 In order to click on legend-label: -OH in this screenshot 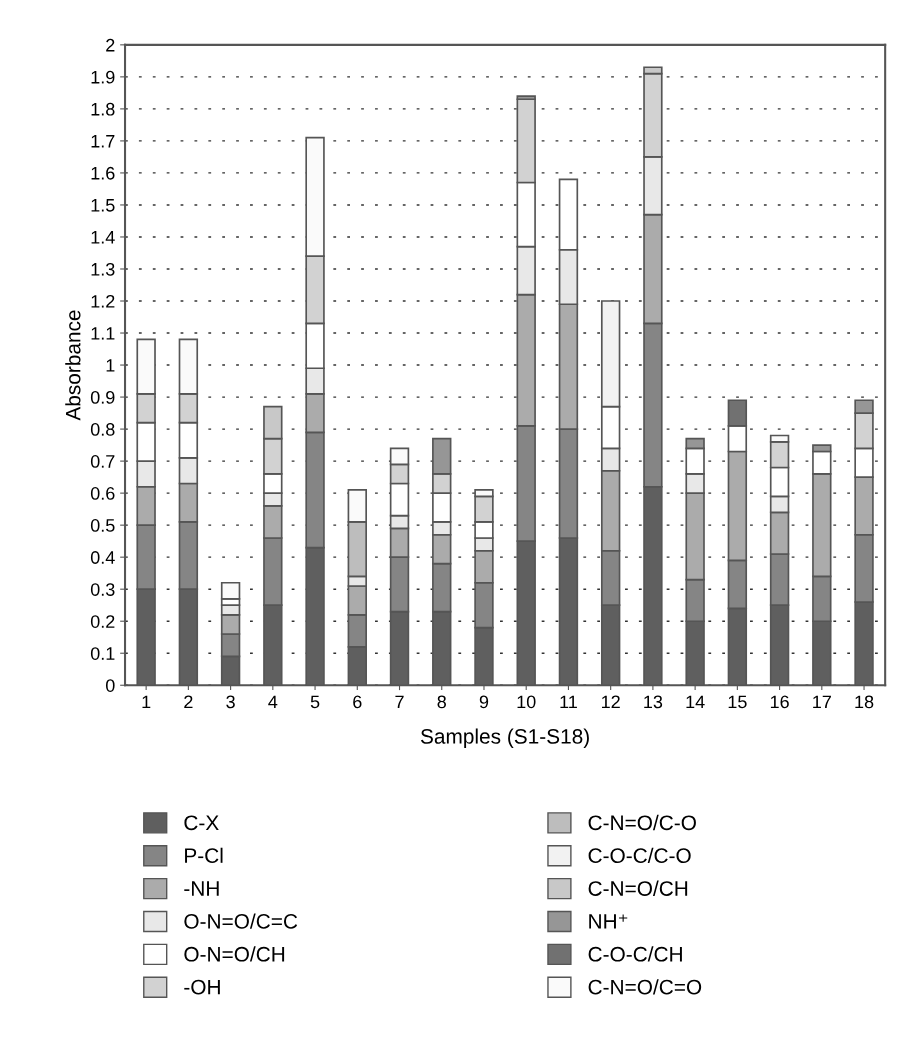, I will do `click(202, 987)`.